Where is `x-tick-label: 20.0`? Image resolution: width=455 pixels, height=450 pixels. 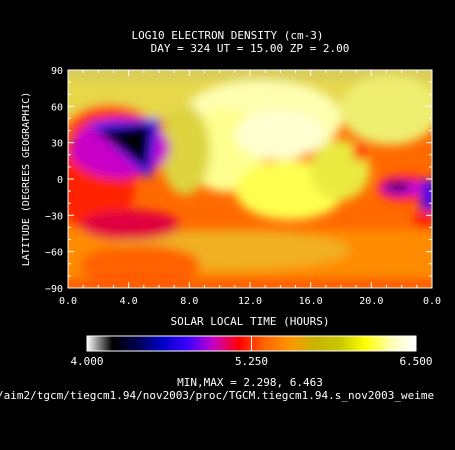 x-tick-label: 20.0 is located at coordinates (371, 301).